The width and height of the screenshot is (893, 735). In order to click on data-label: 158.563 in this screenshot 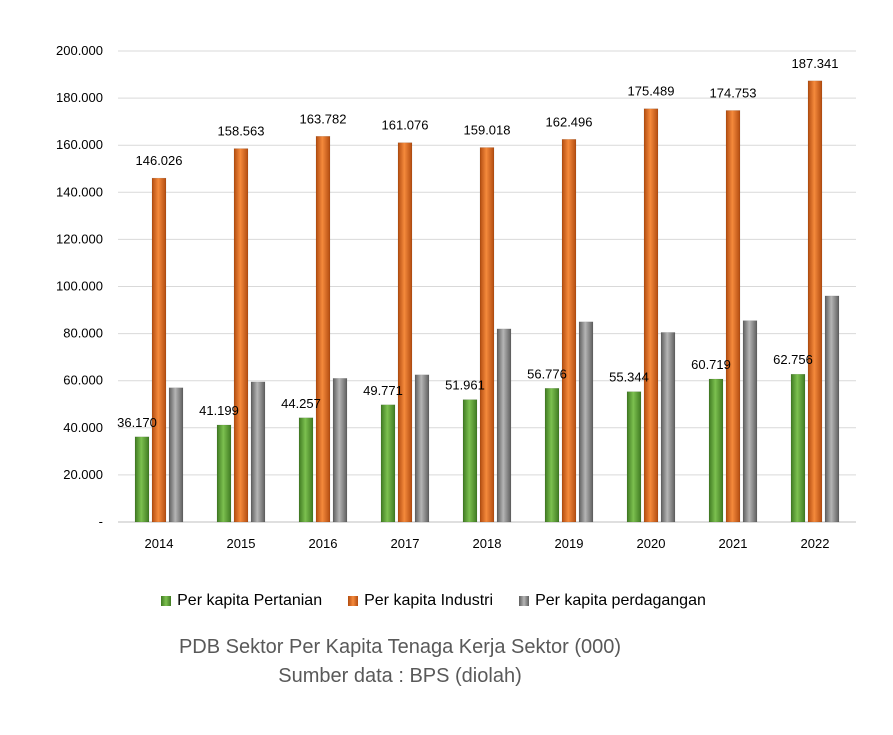, I will do `click(241, 131)`.